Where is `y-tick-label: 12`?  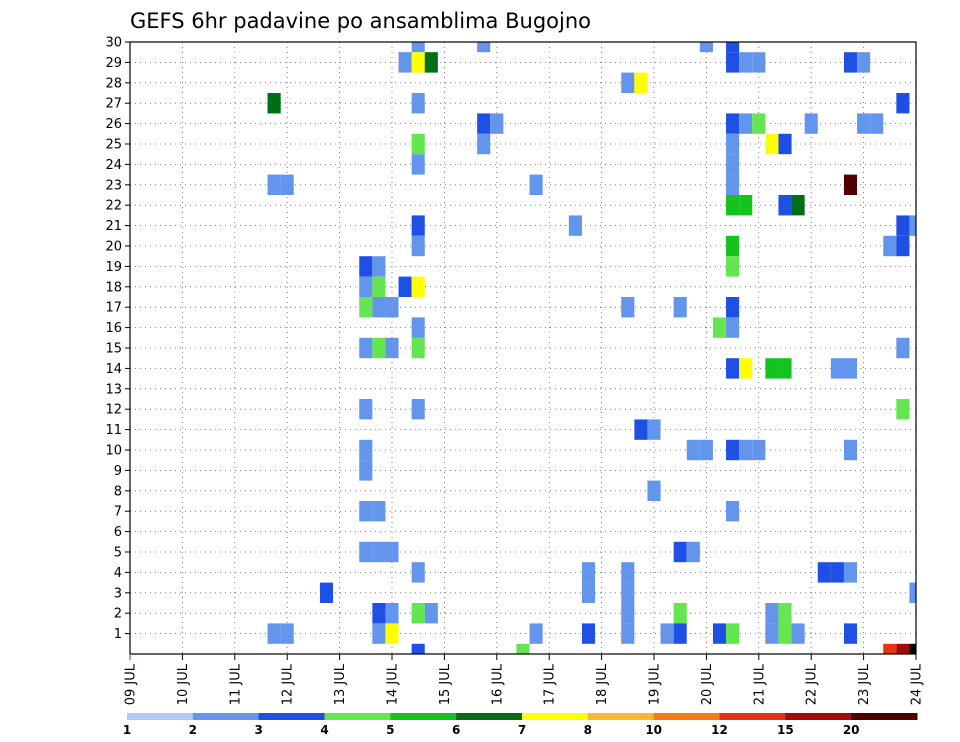
y-tick-label: 12 is located at coordinates (113, 410).